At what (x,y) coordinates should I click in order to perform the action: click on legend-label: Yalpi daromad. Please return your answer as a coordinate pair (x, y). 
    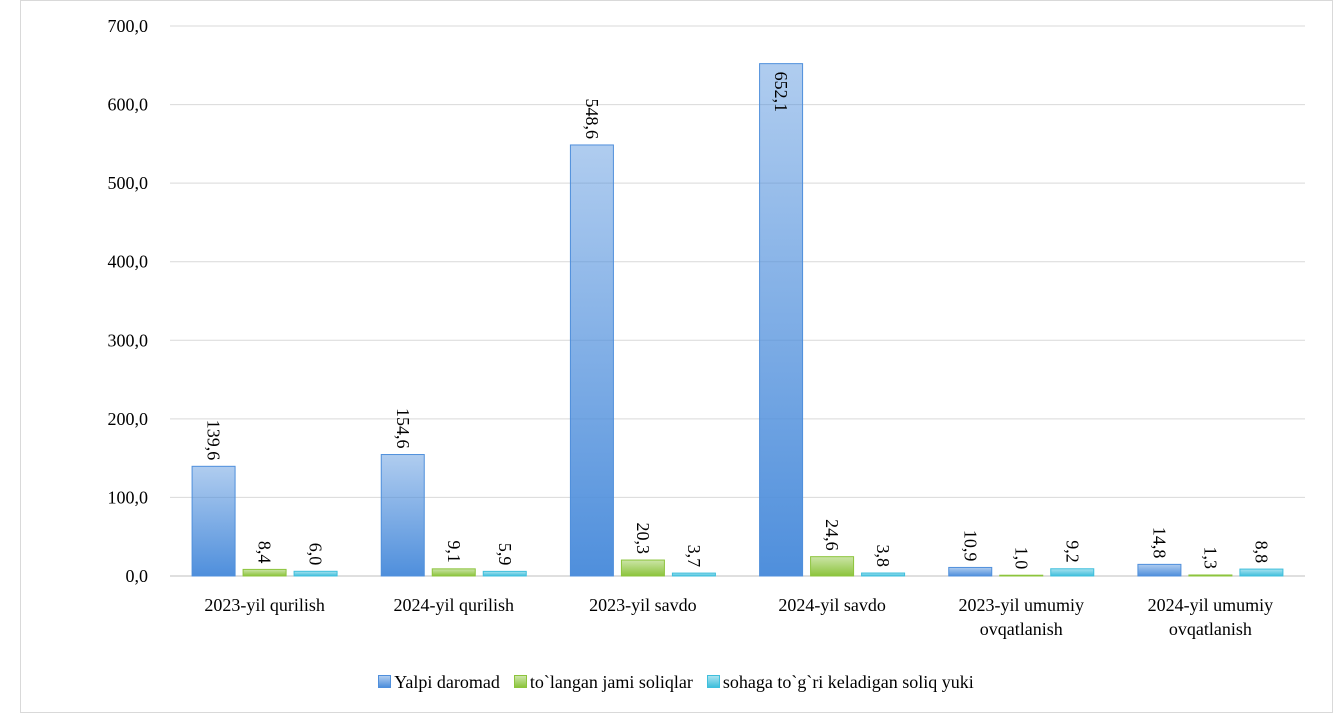
    Looking at the image, I should click on (447, 682).